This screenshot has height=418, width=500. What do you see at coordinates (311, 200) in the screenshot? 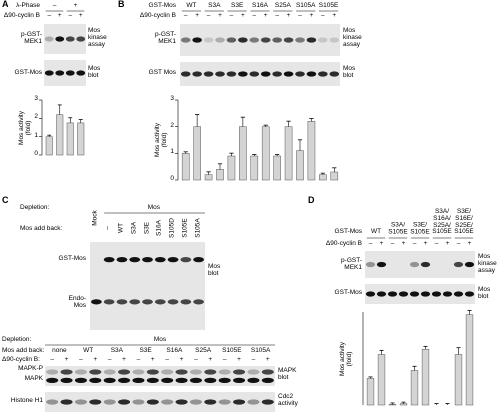
I see `panel-label: D` at bounding box center [311, 200].